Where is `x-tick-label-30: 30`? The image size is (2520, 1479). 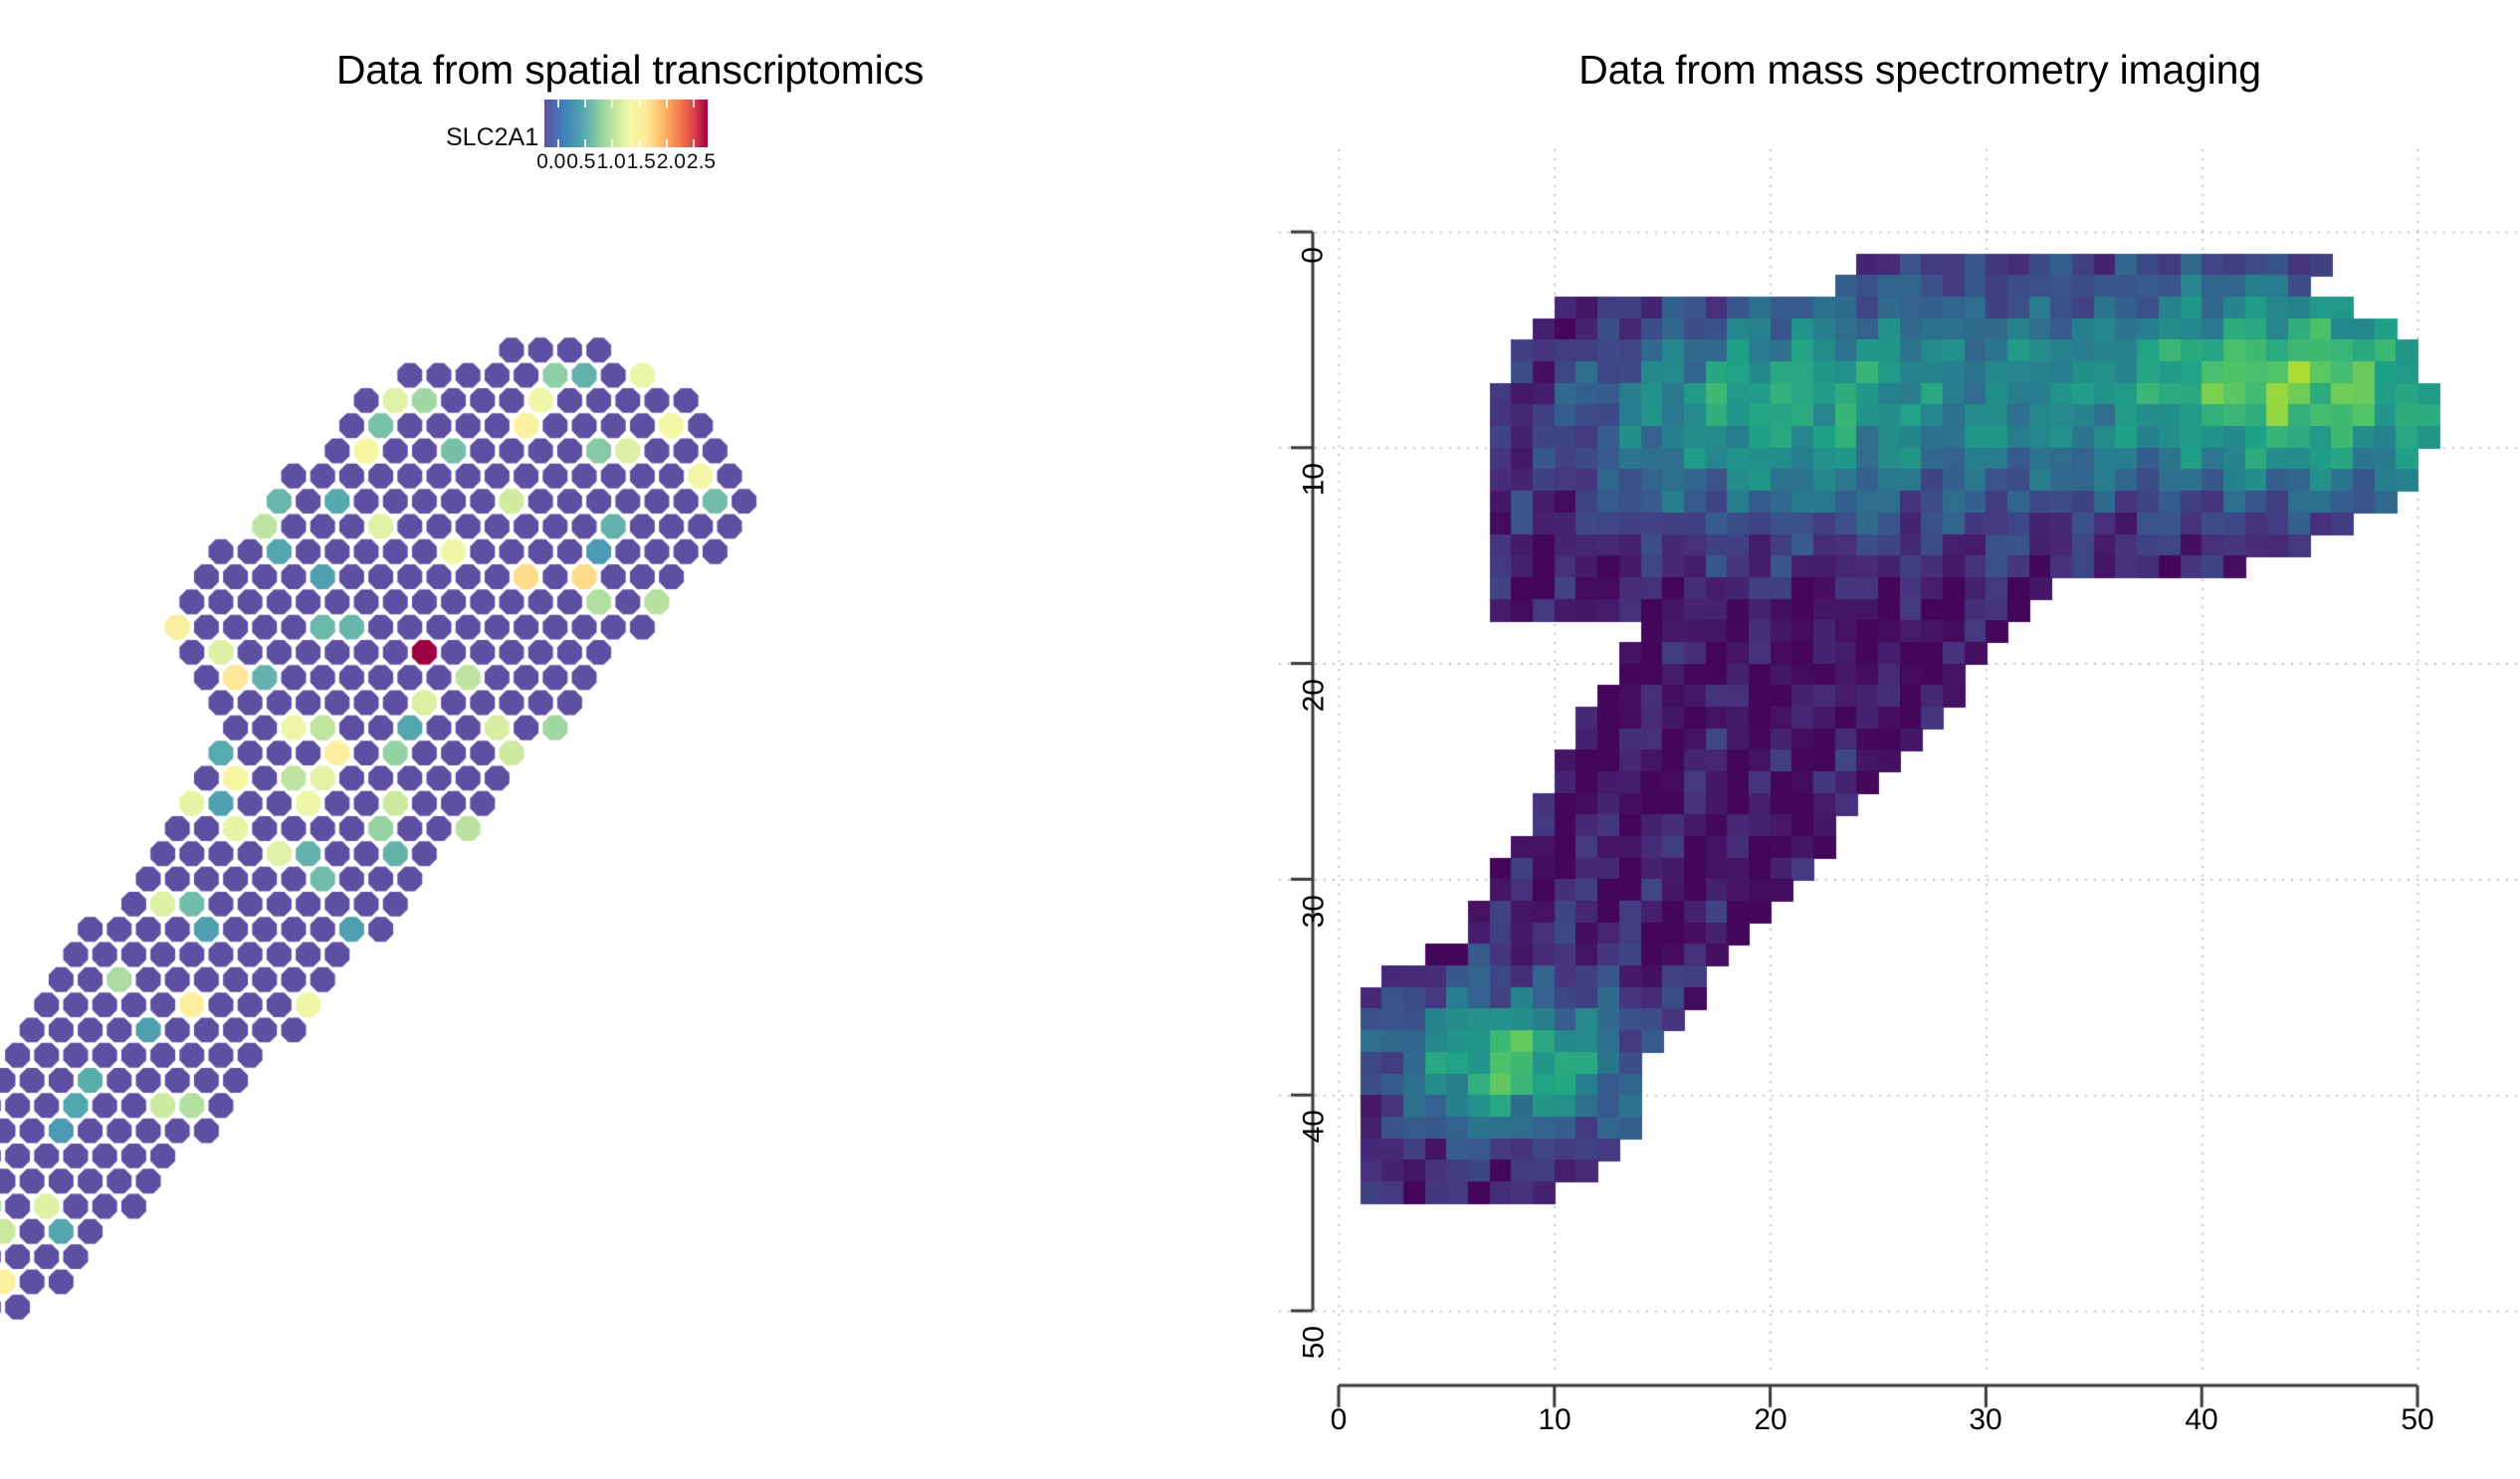
x-tick-label-30: 30 is located at coordinates (1985, 1419).